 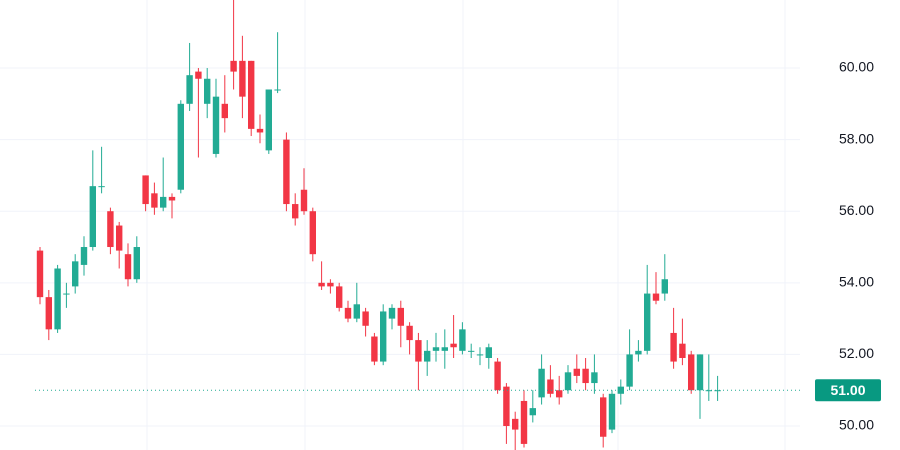 What do you see at coordinates (856, 67) in the screenshot?
I see `y-tick-label: 60.00` at bounding box center [856, 67].